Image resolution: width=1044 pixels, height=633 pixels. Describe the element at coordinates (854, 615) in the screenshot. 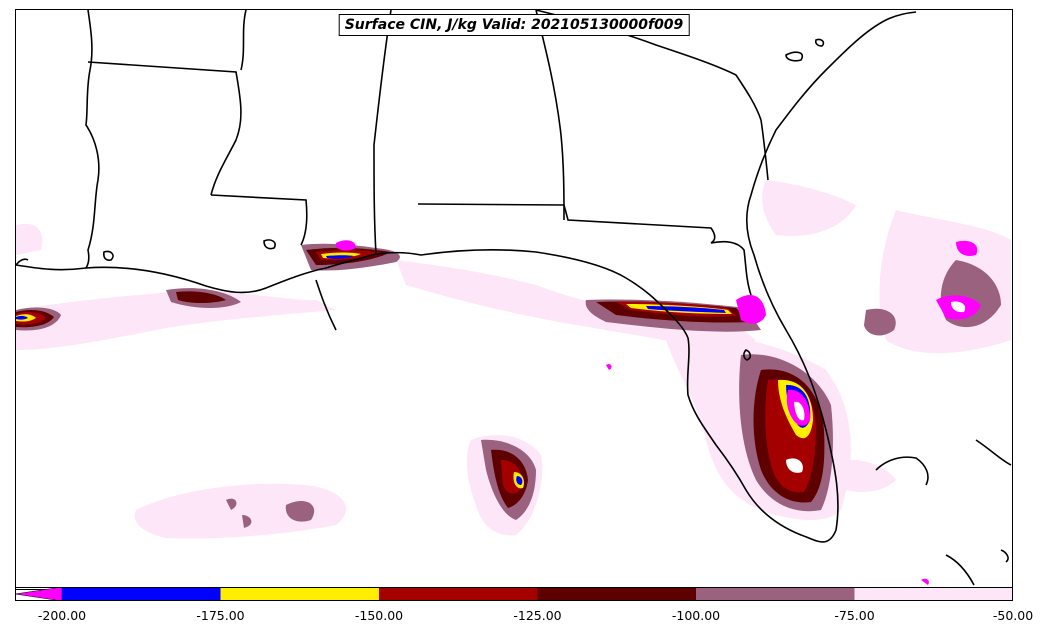

I see `colorbar-tick-label: -75.00` at that location.